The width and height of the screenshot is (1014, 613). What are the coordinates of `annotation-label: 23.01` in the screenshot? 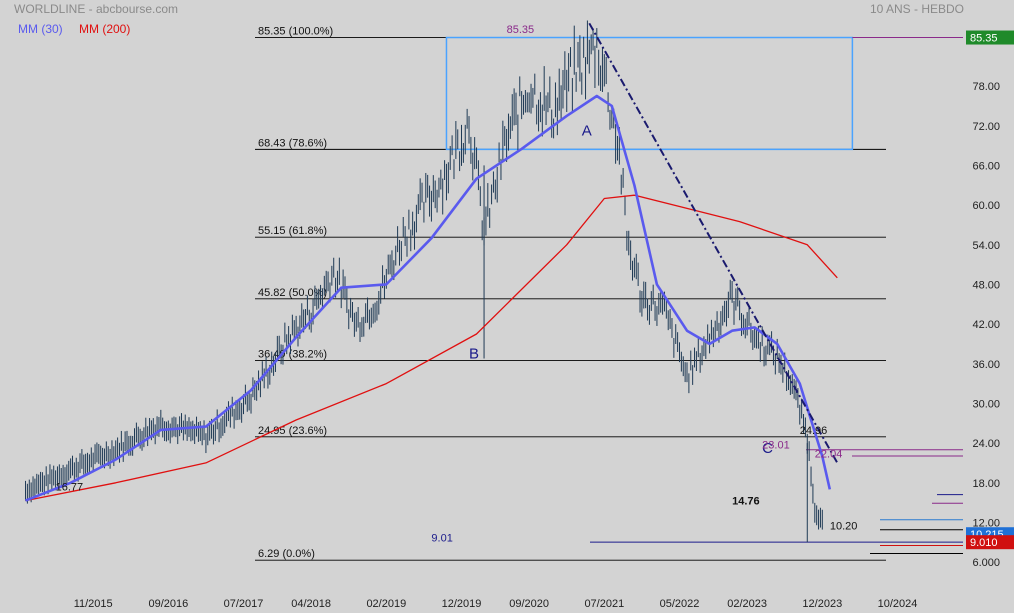 It's located at (776, 445).